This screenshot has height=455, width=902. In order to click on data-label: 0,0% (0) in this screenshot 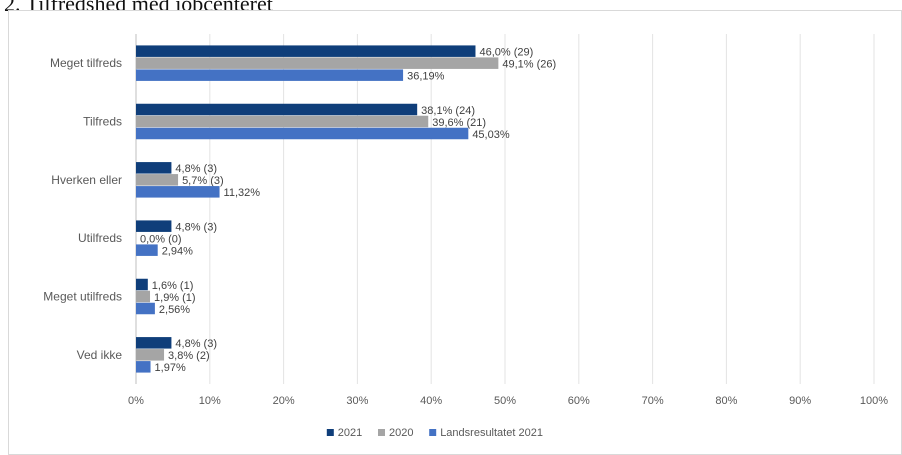, I will do `click(161, 239)`.